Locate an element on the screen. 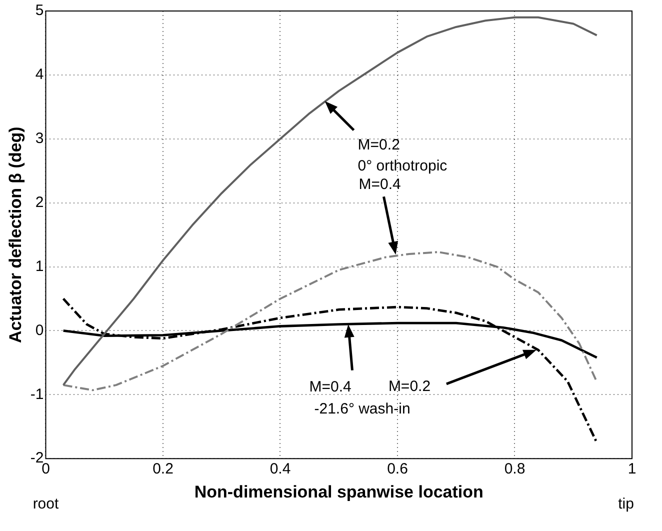 This screenshot has width=662, height=531. annotation: 0° orthotropic is located at coordinates (403, 165).